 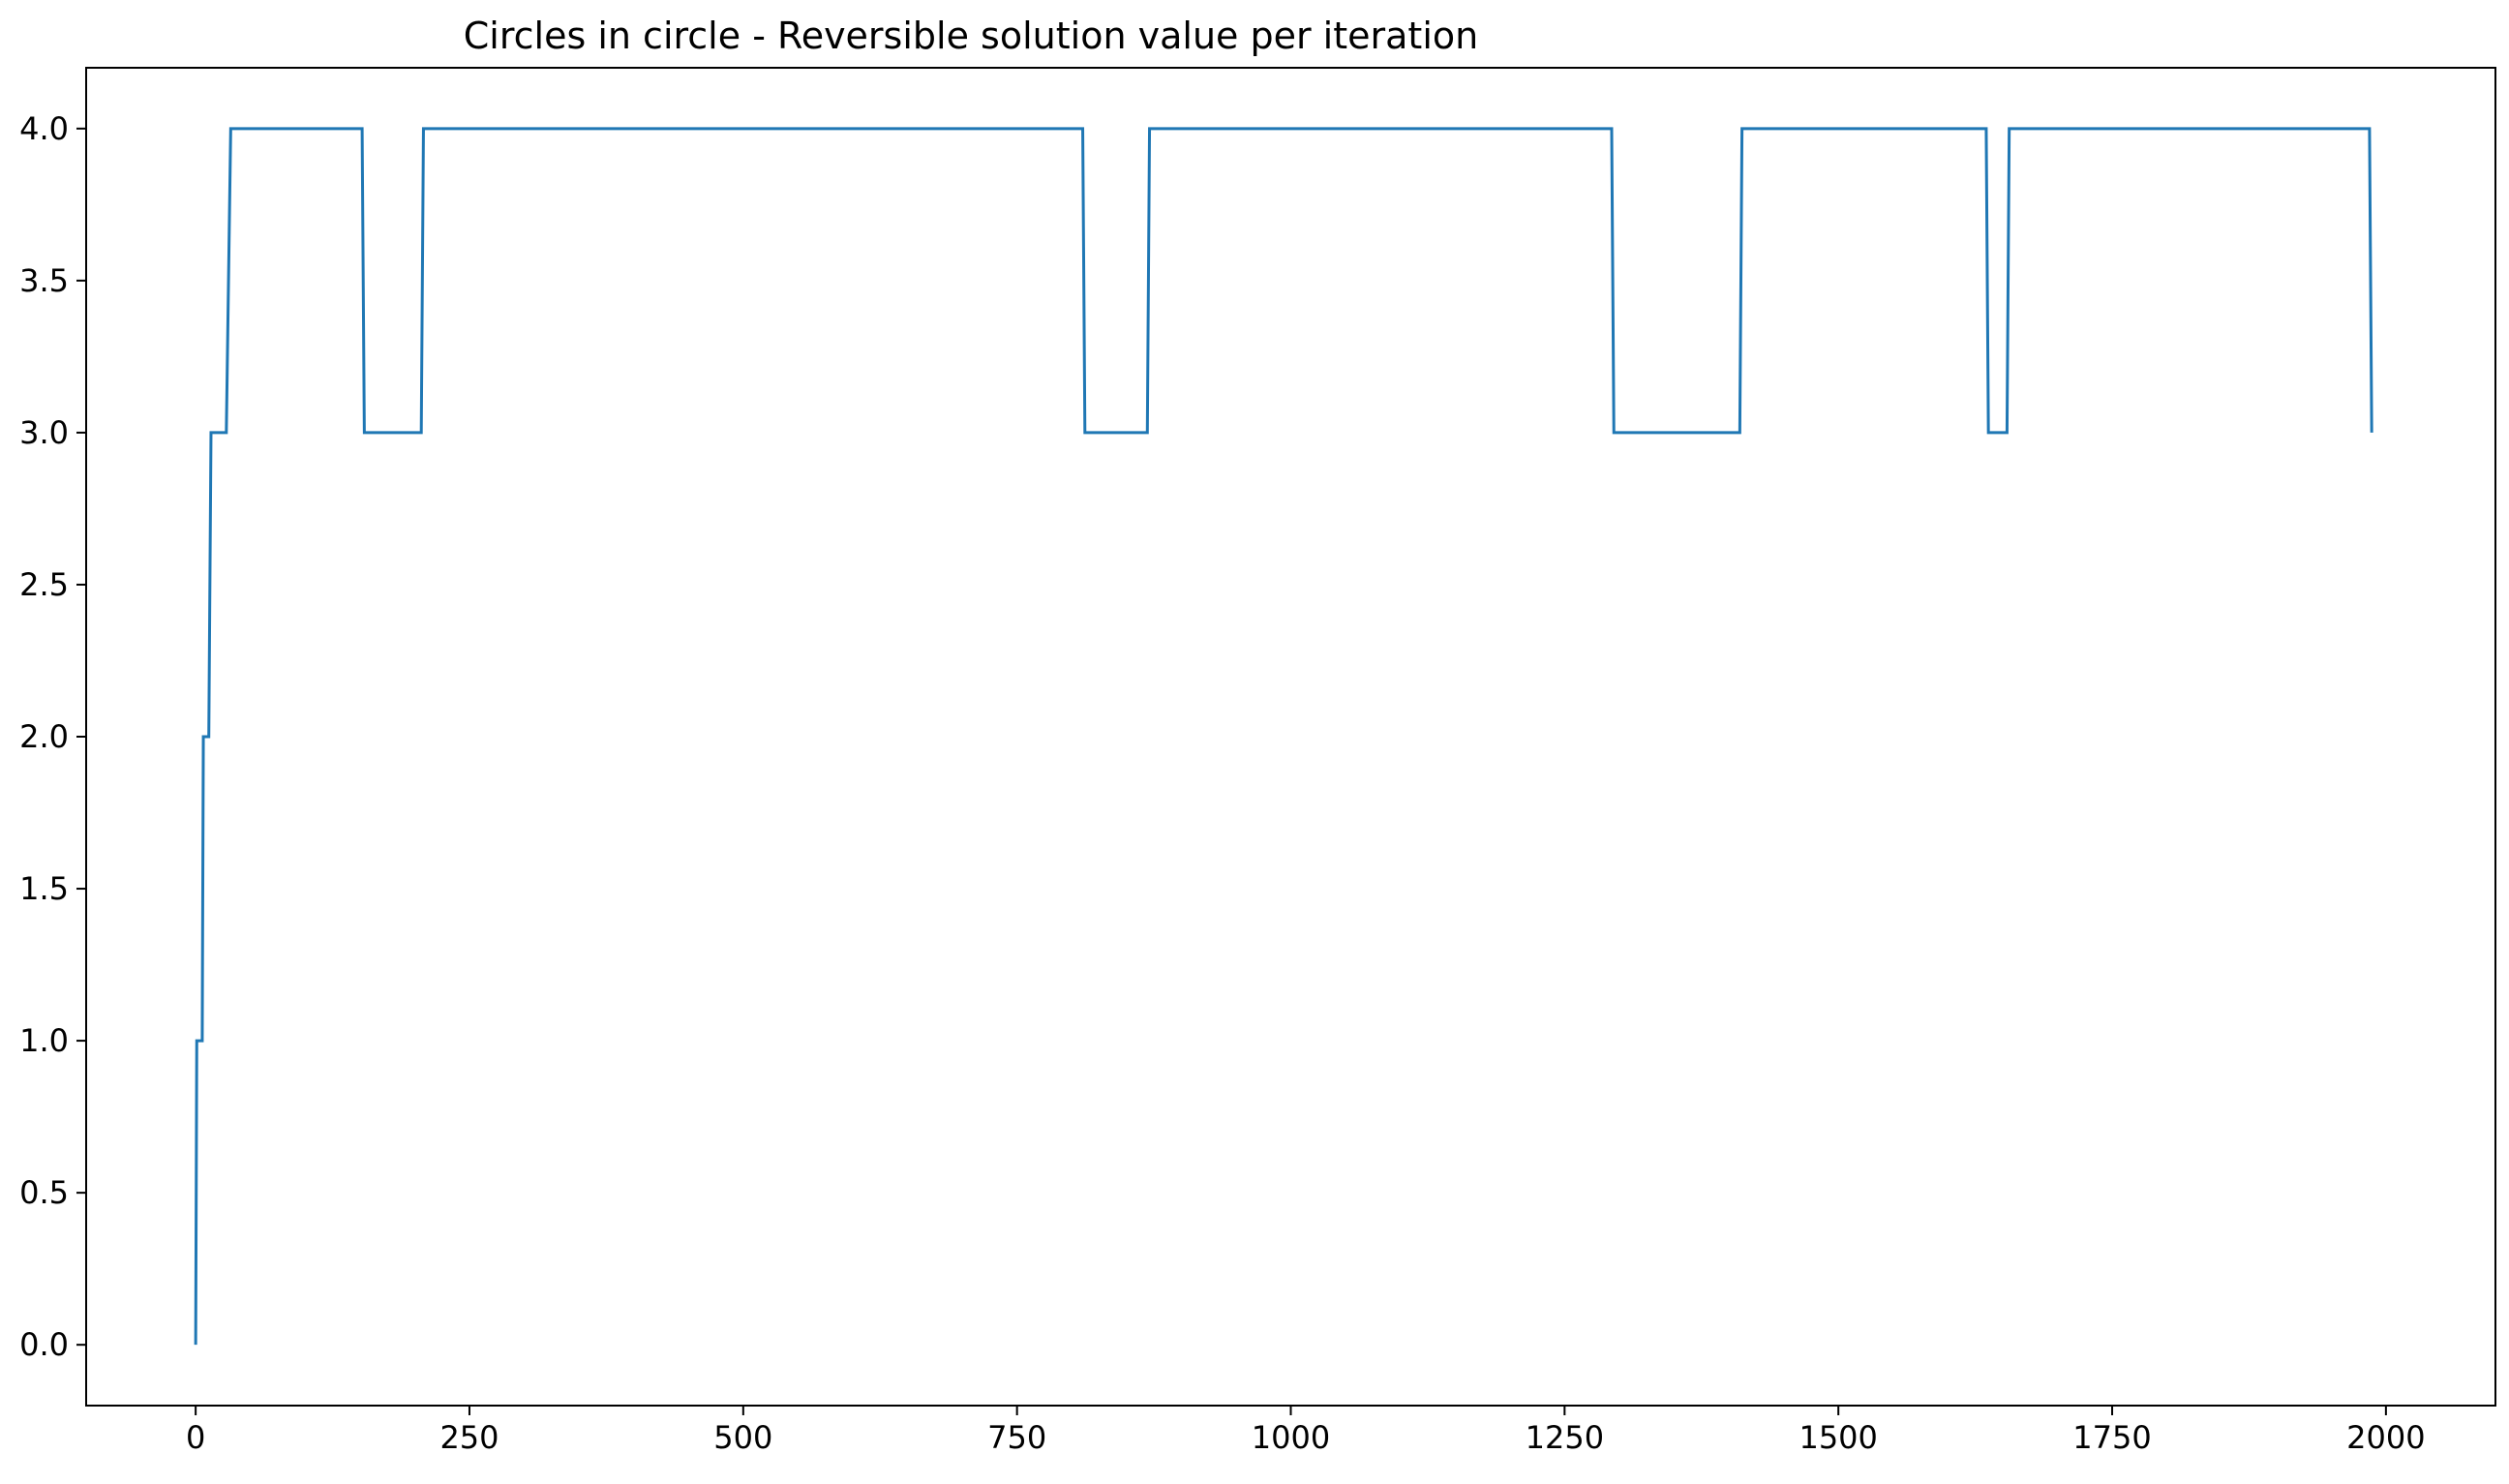 What do you see at coordinates (44, 280) in the screenshot?
I see `y-tick-label: 3.5` at bounding box center [44, 280].